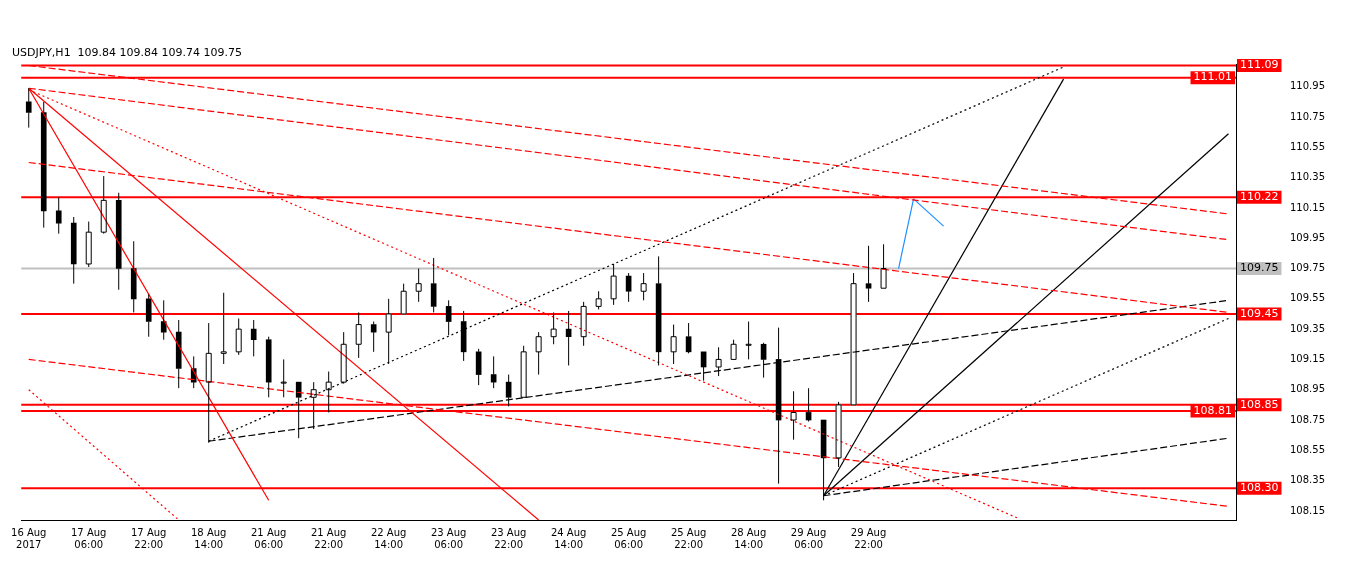  I want to click on x-tick-label: 23 Aug 06:00, so click(448, 538).